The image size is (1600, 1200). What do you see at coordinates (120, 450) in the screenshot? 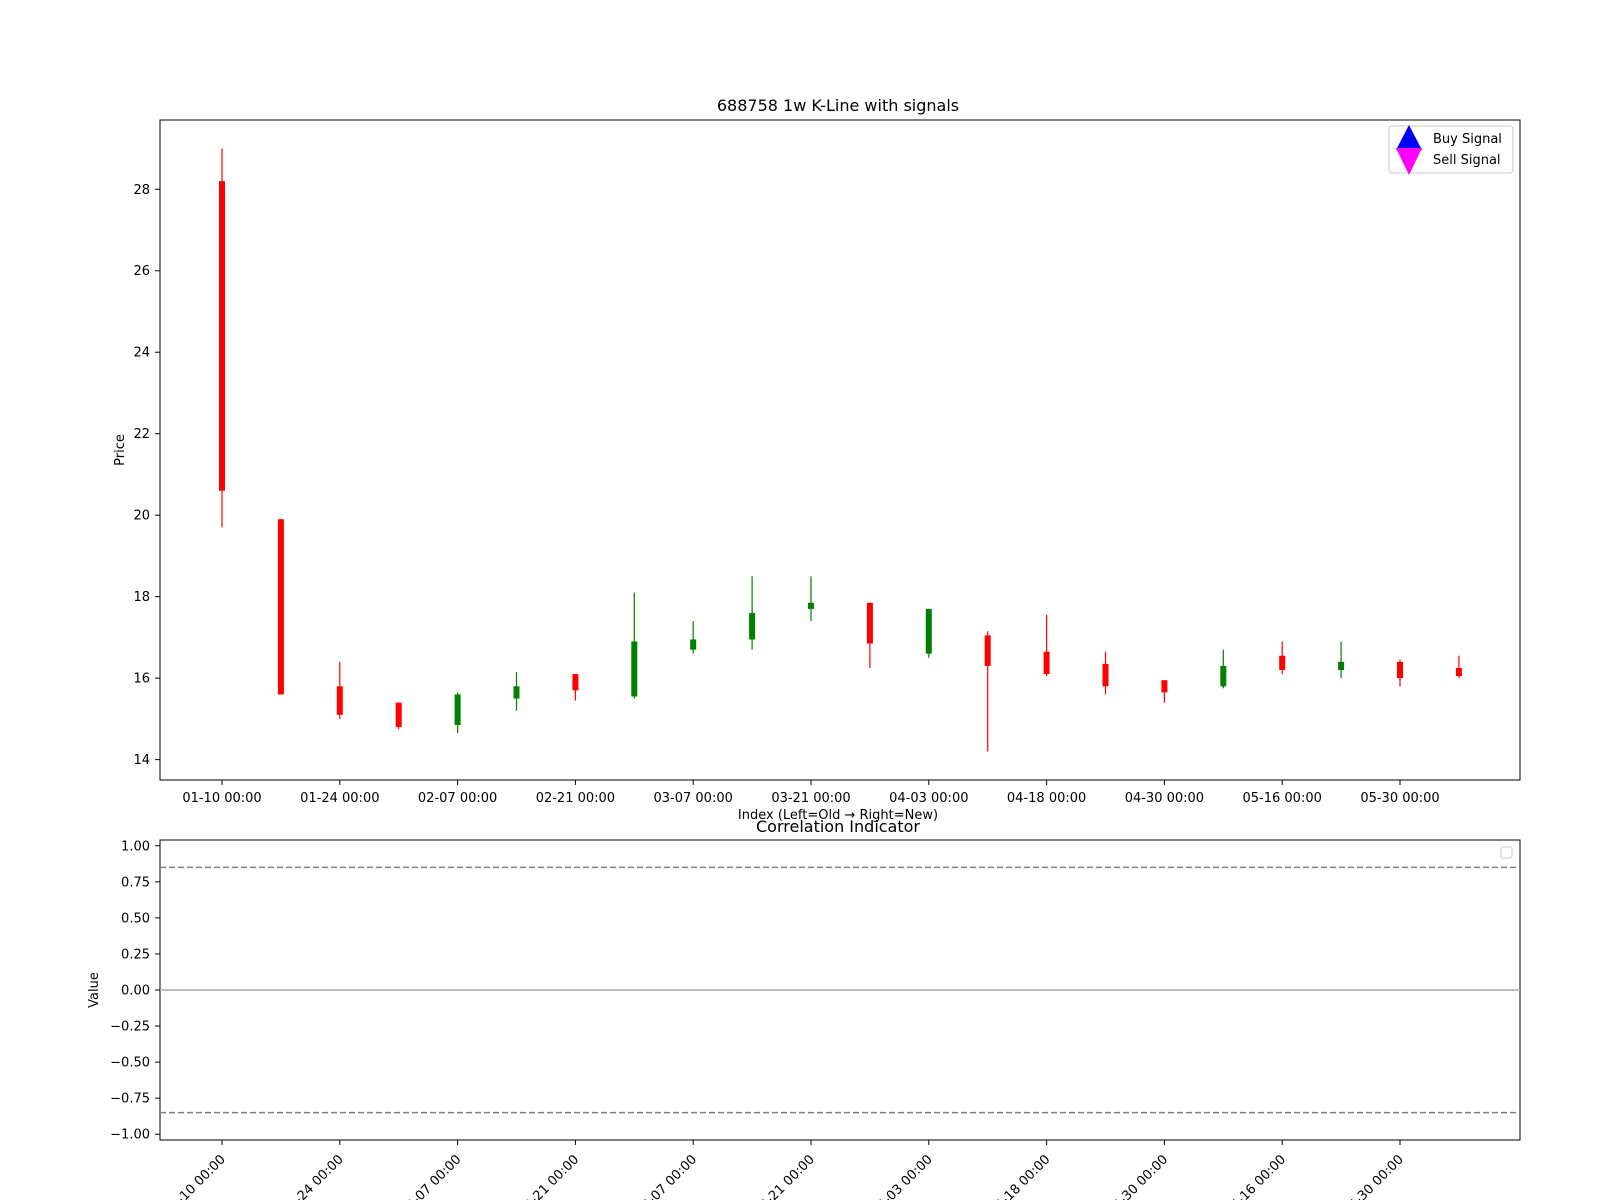
I see `kline-ylabel: Price` at bounding box center [120, 450].